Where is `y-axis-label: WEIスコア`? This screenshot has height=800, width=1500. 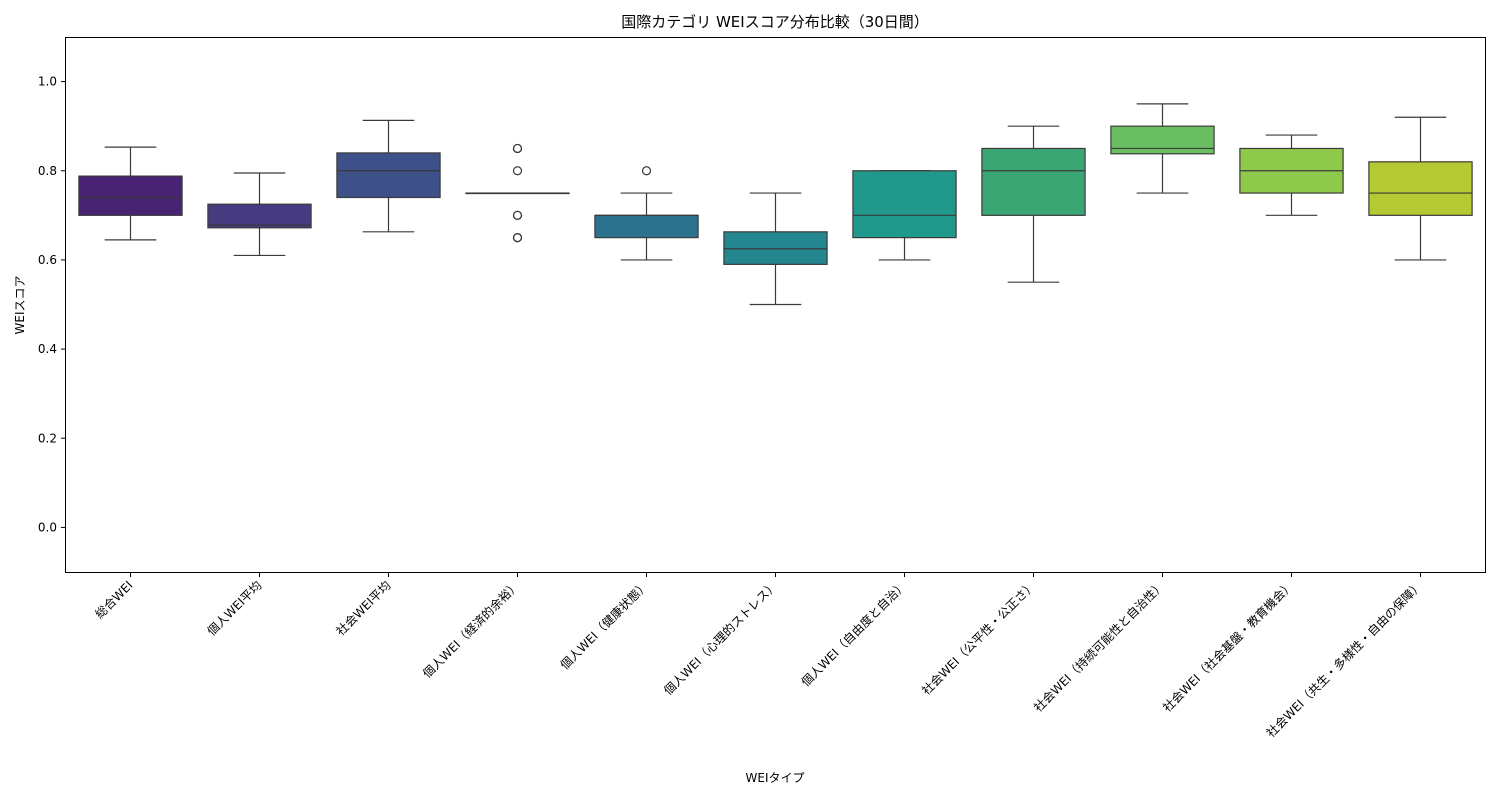 y-axis-label: WEIスコア is located at coordinates (20, 305).